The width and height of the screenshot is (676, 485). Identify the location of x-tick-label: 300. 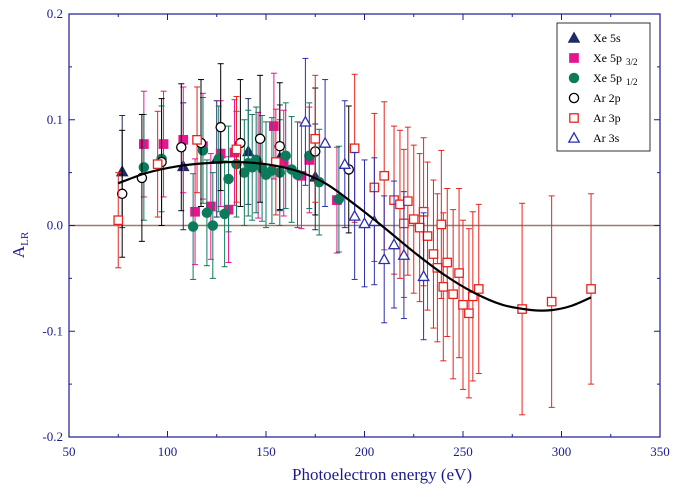
(562, 451).